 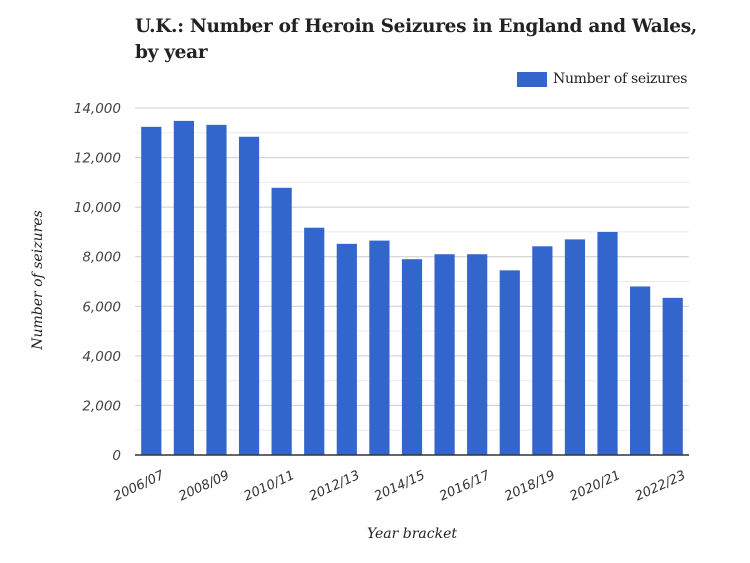 I want to click on bar-2012-13: 2012/13: 8520, so click(x=346, y=349).